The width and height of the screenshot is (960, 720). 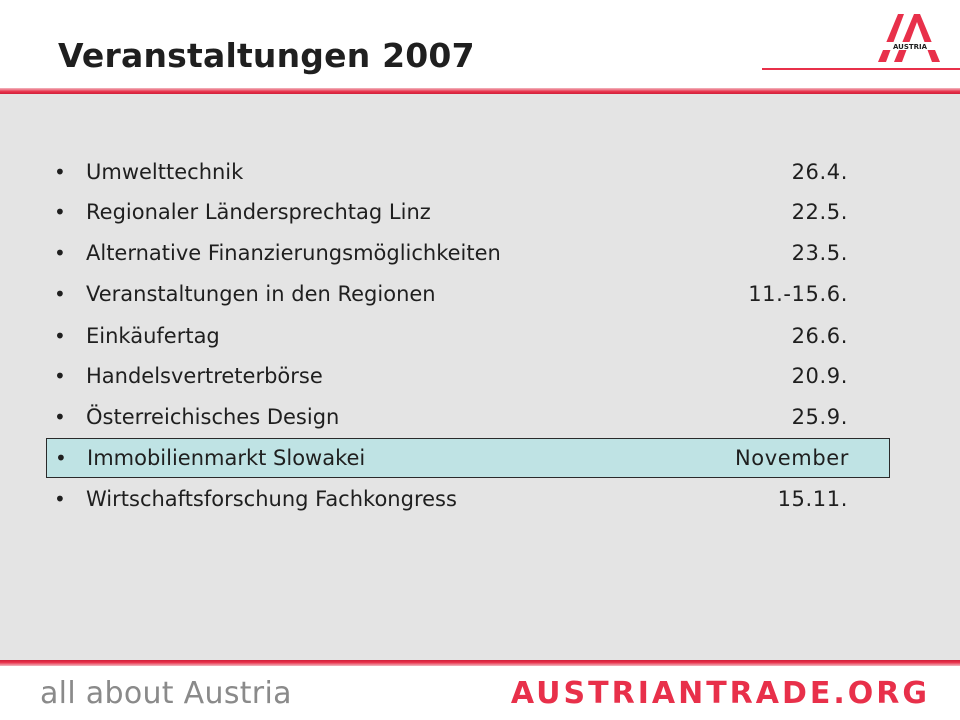 I want to click on logo-underline, so click(x=861, y=69).